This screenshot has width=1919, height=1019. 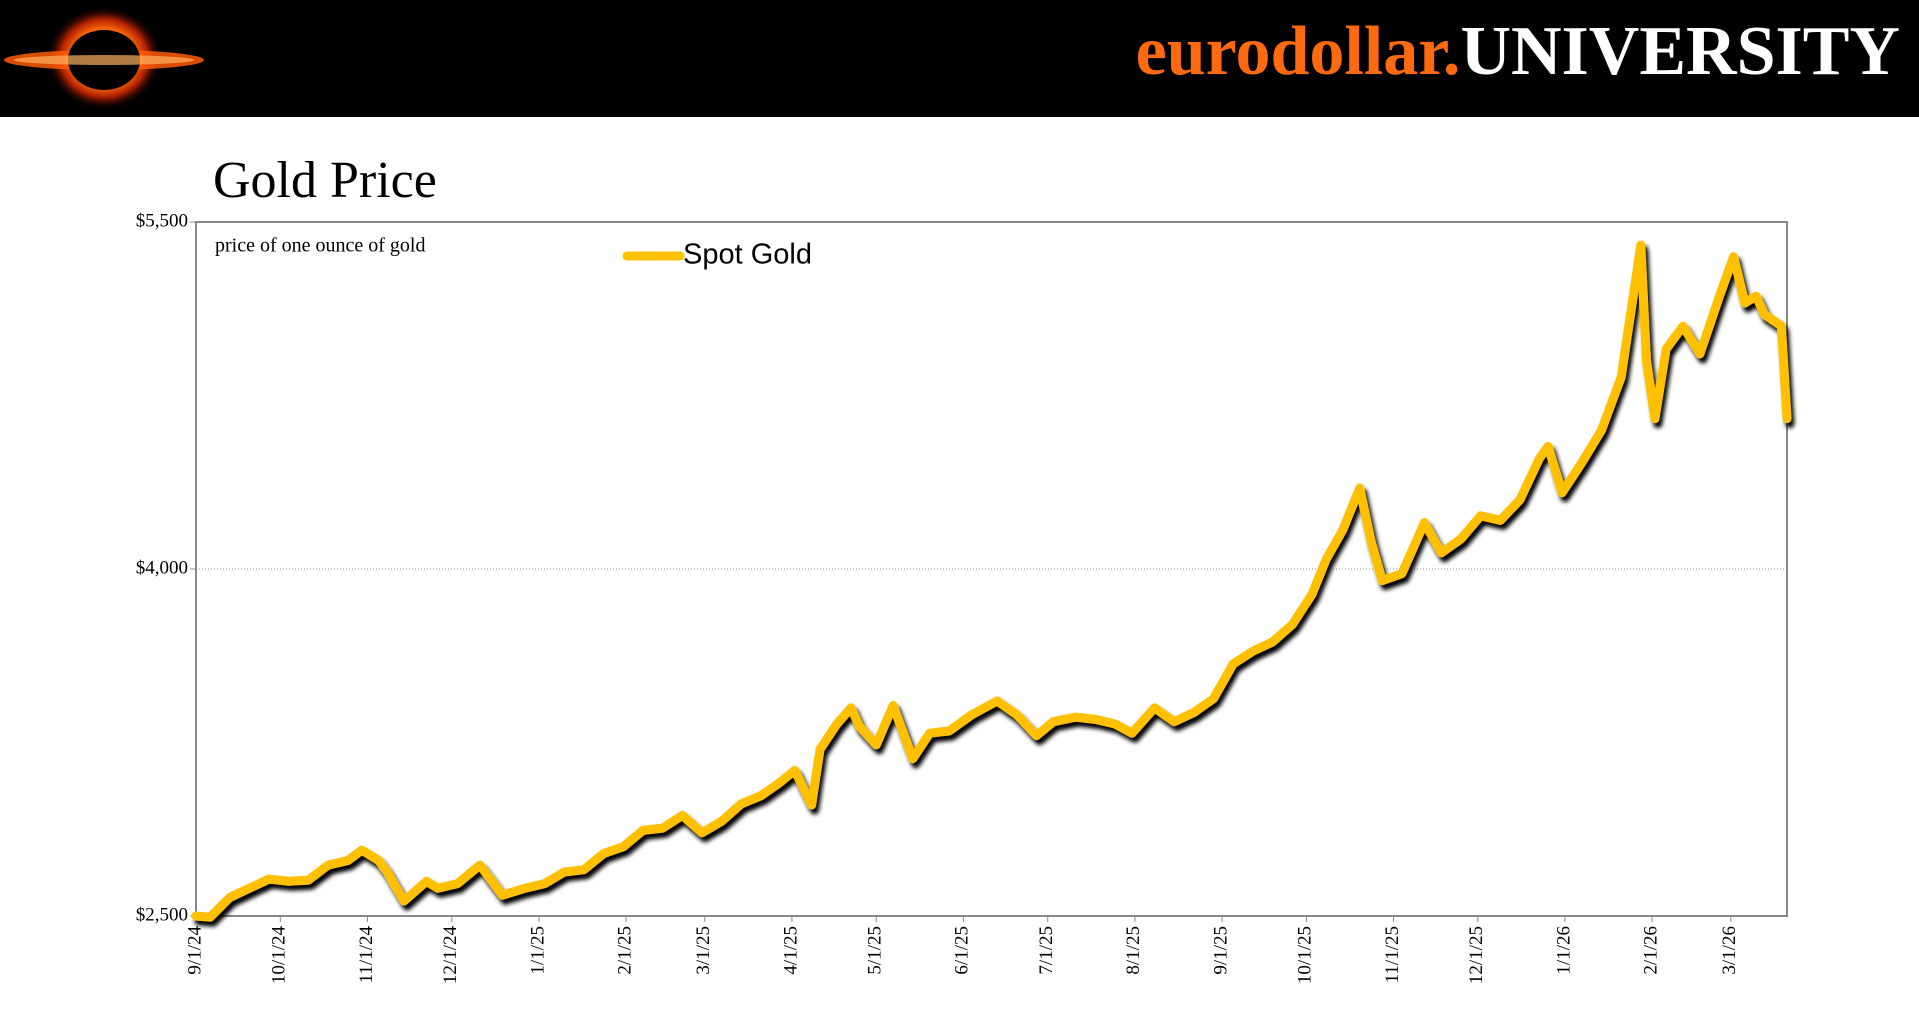 I want to click on x-tick-label: 1/1/26, so click(x=1563, y=950).